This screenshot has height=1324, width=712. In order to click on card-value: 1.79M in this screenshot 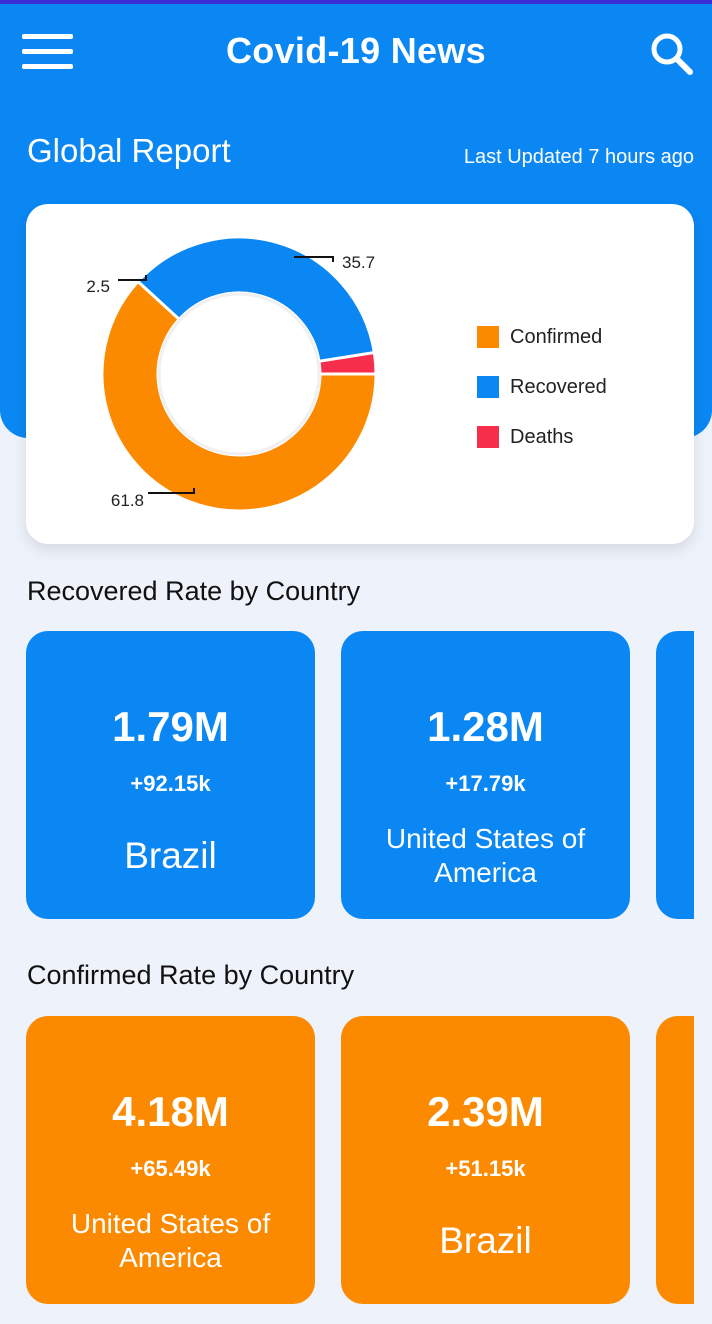, I will do `click(170, 726)`.